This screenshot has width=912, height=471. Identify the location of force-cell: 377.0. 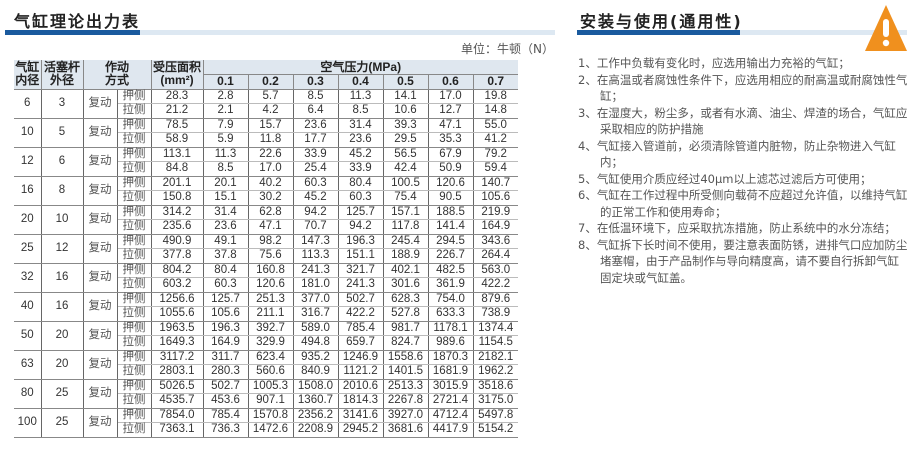
(316, 299).